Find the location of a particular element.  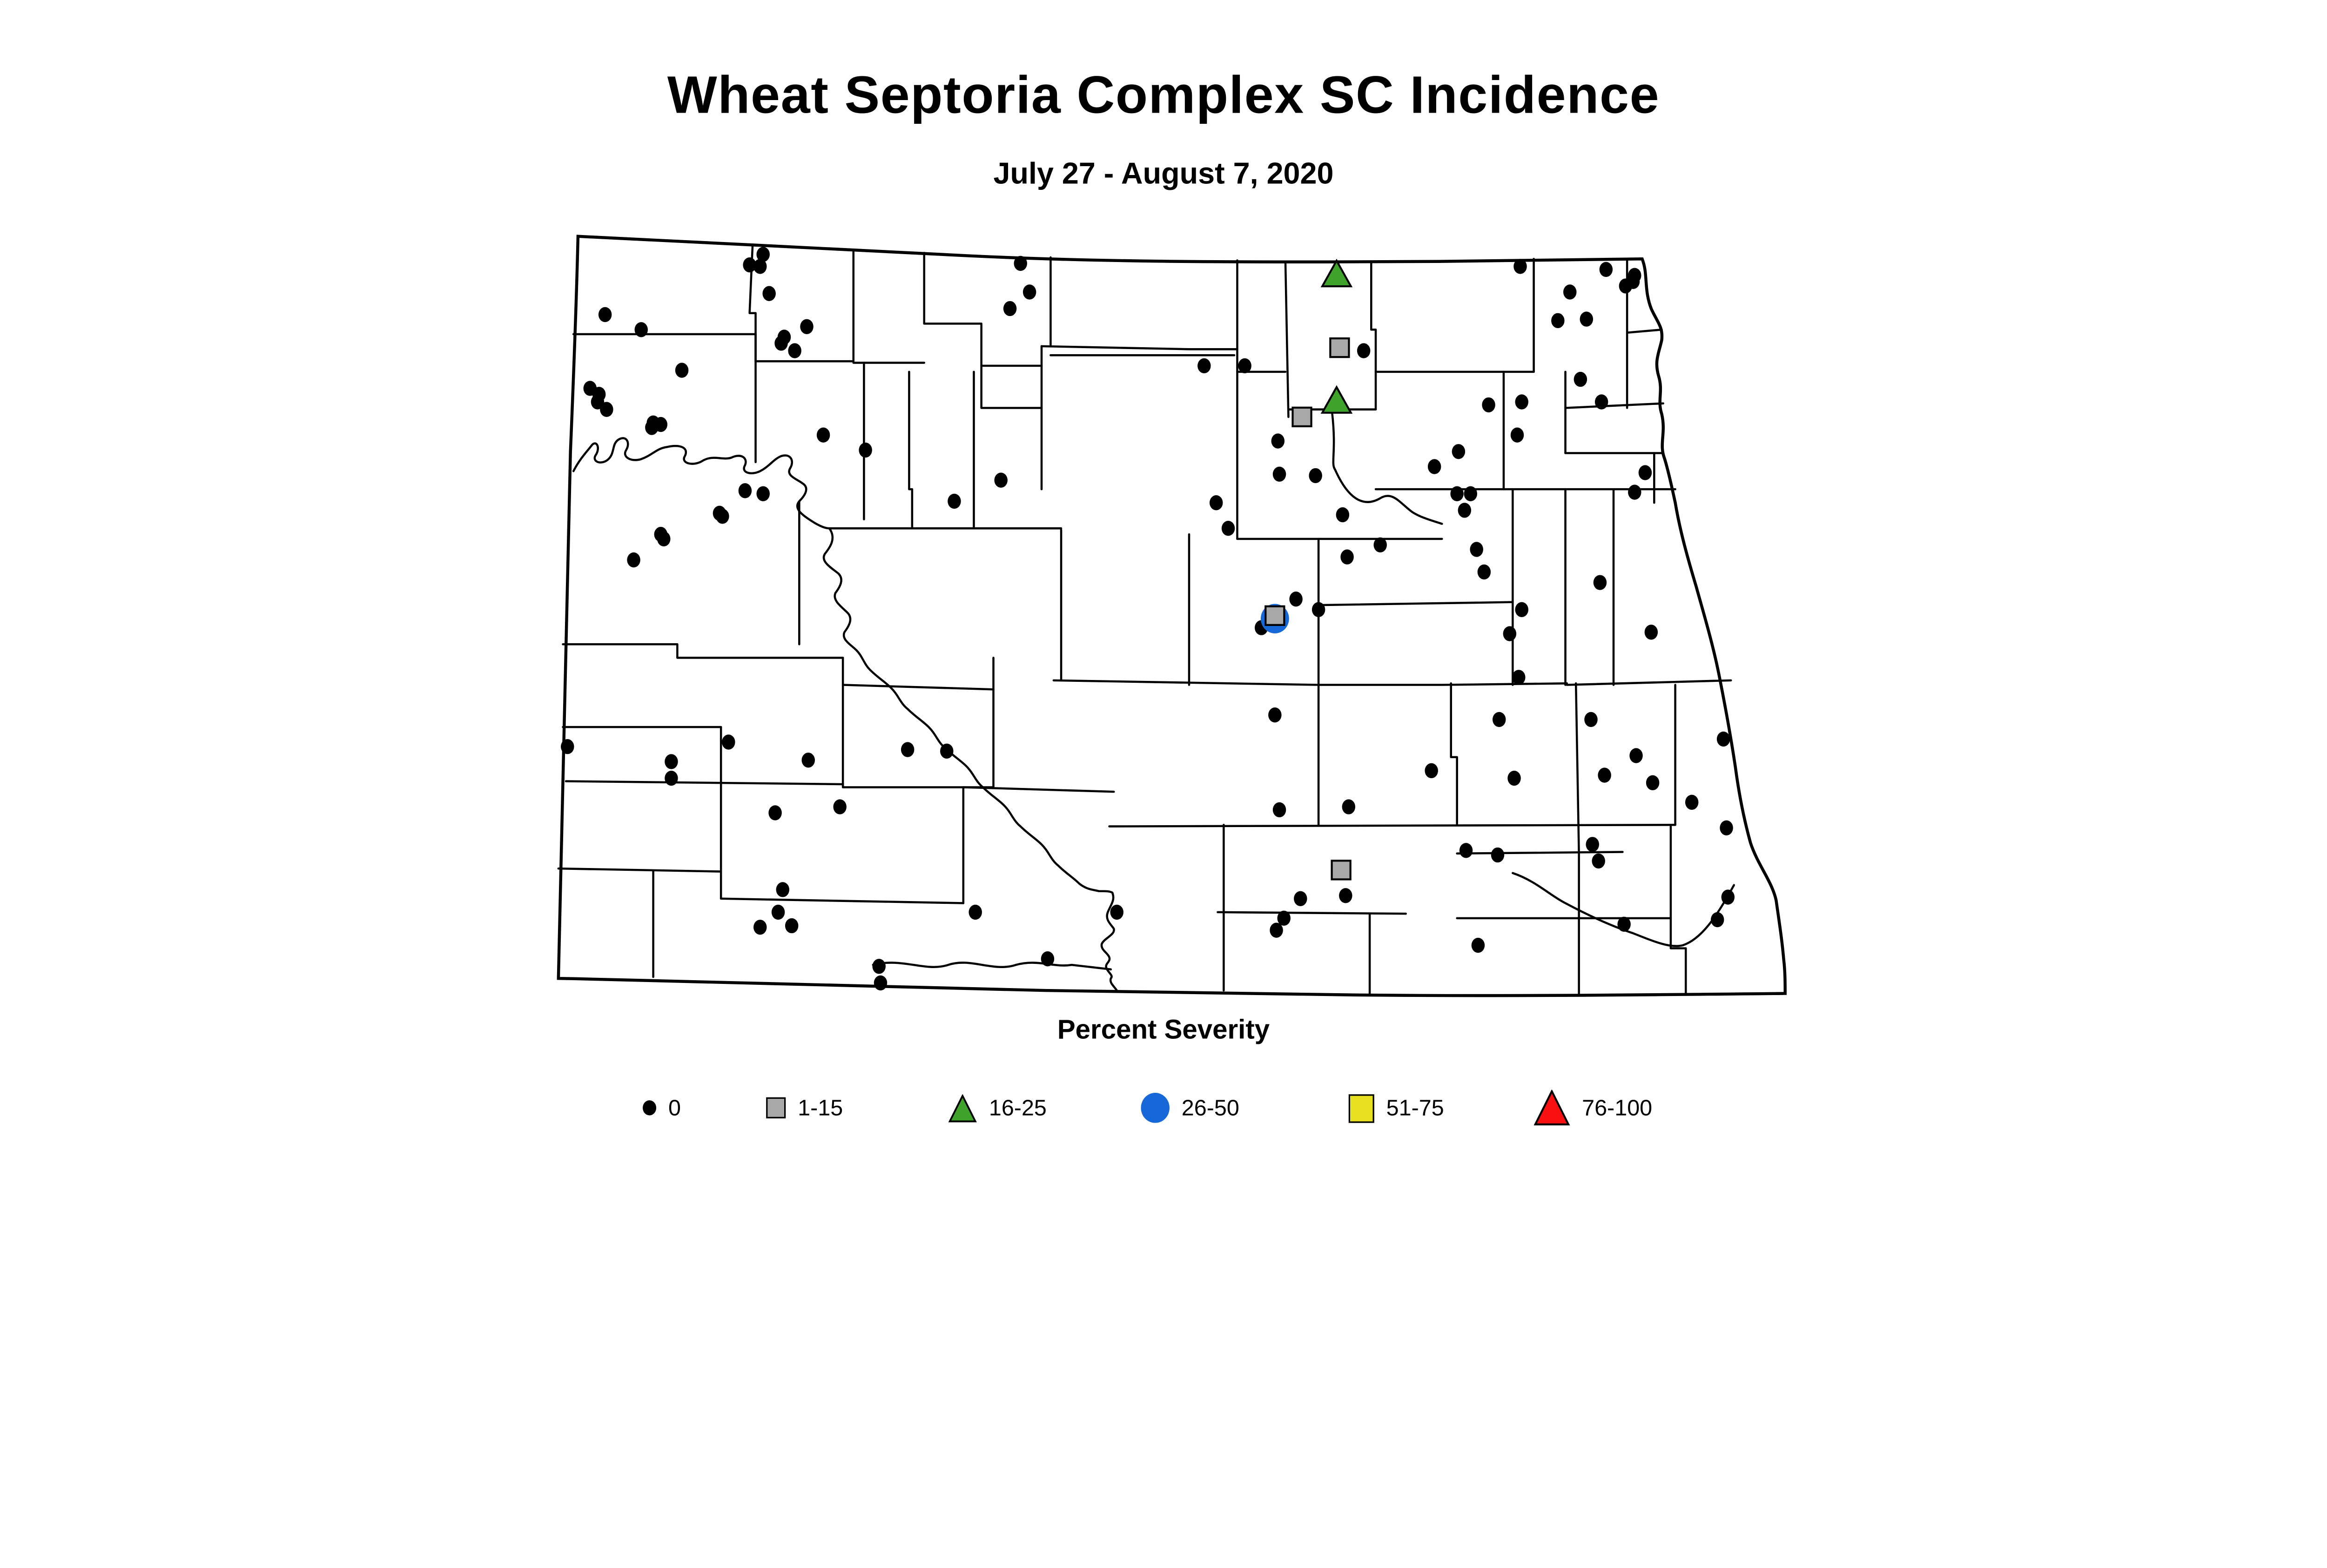

square-1-15-icon is located at coordinates (776, 1107).